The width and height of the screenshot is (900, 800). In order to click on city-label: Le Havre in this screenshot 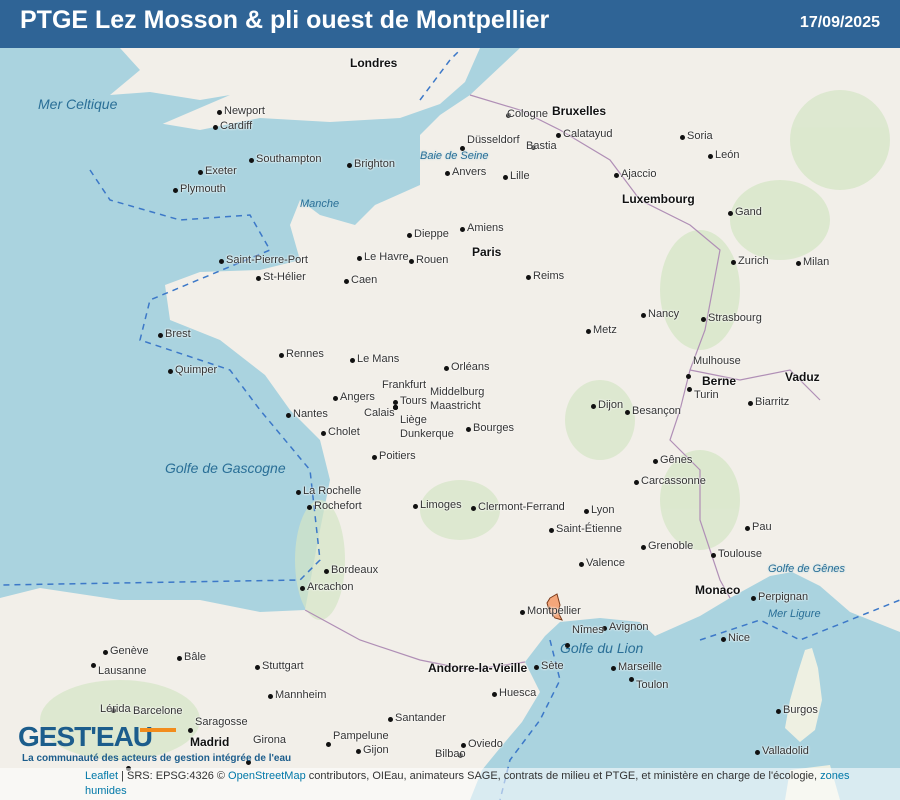, I will do `click(386, 257)`.